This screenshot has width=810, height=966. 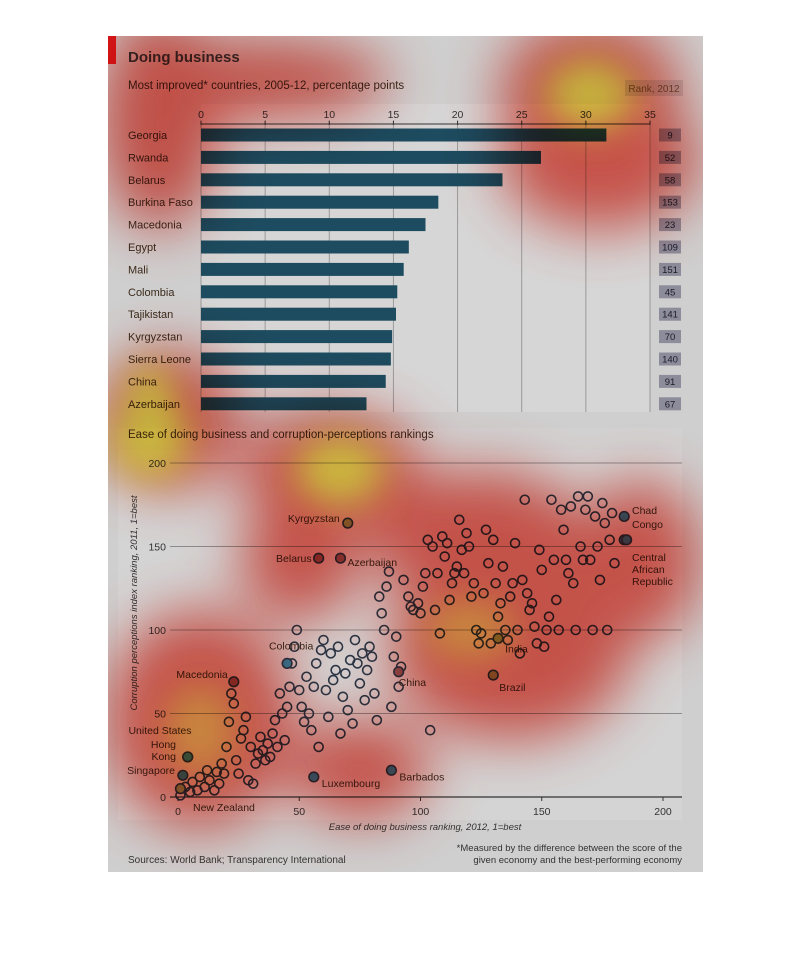 What do you see at coordinates (647, 525) in the screenshot?
I see `point-label: Congo` at bounding box center [647, 525].